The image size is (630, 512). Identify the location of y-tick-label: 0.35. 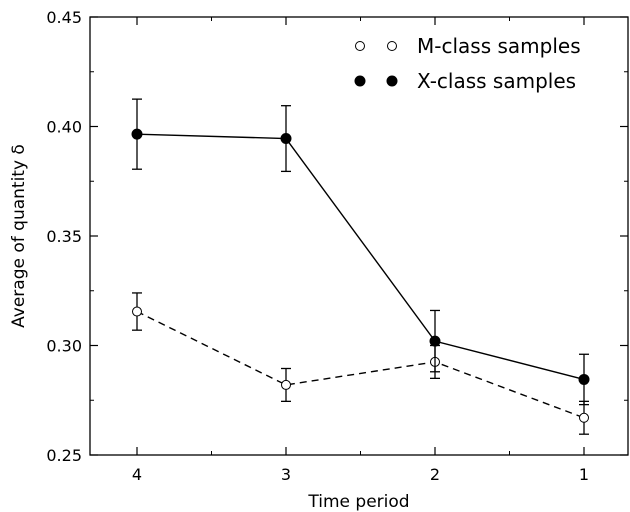
(64, 236).